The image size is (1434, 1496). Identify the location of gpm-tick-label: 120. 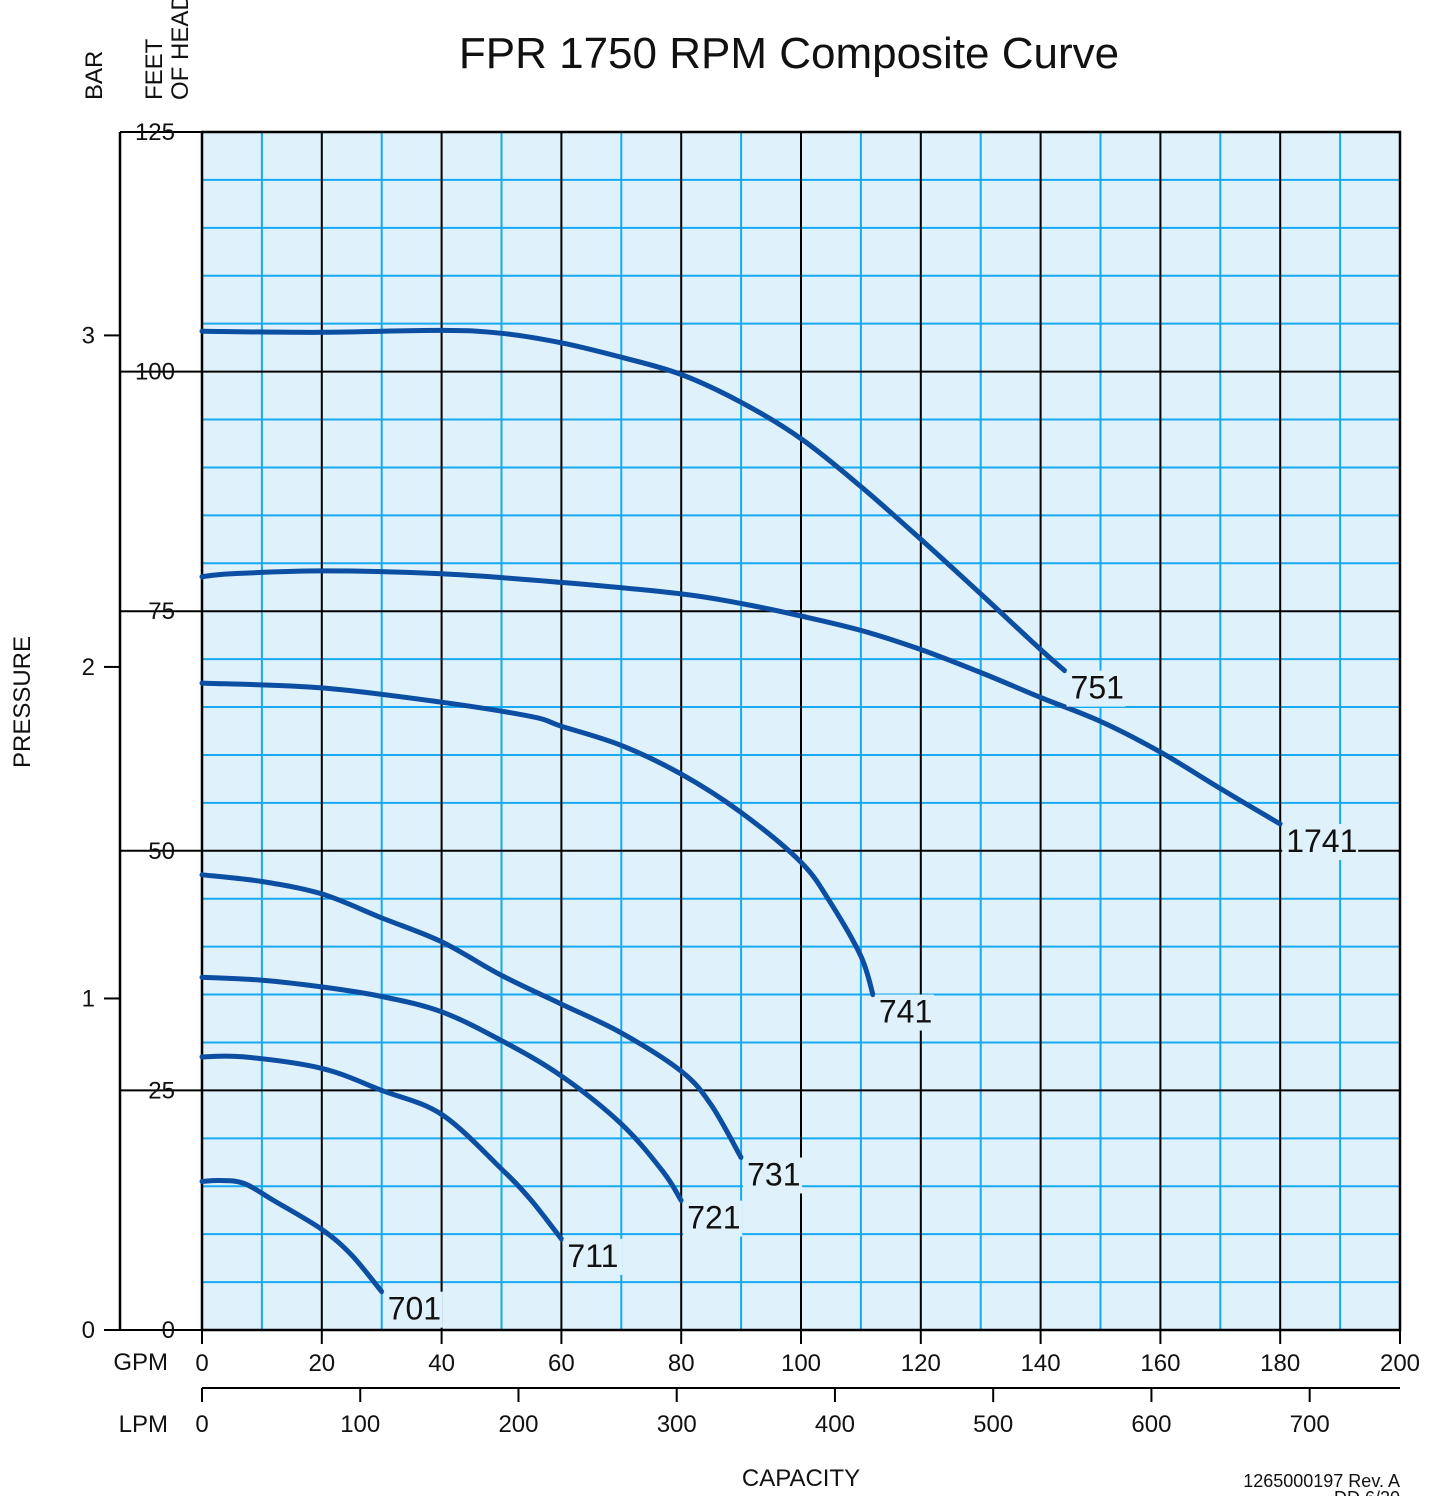
(921, 1363).